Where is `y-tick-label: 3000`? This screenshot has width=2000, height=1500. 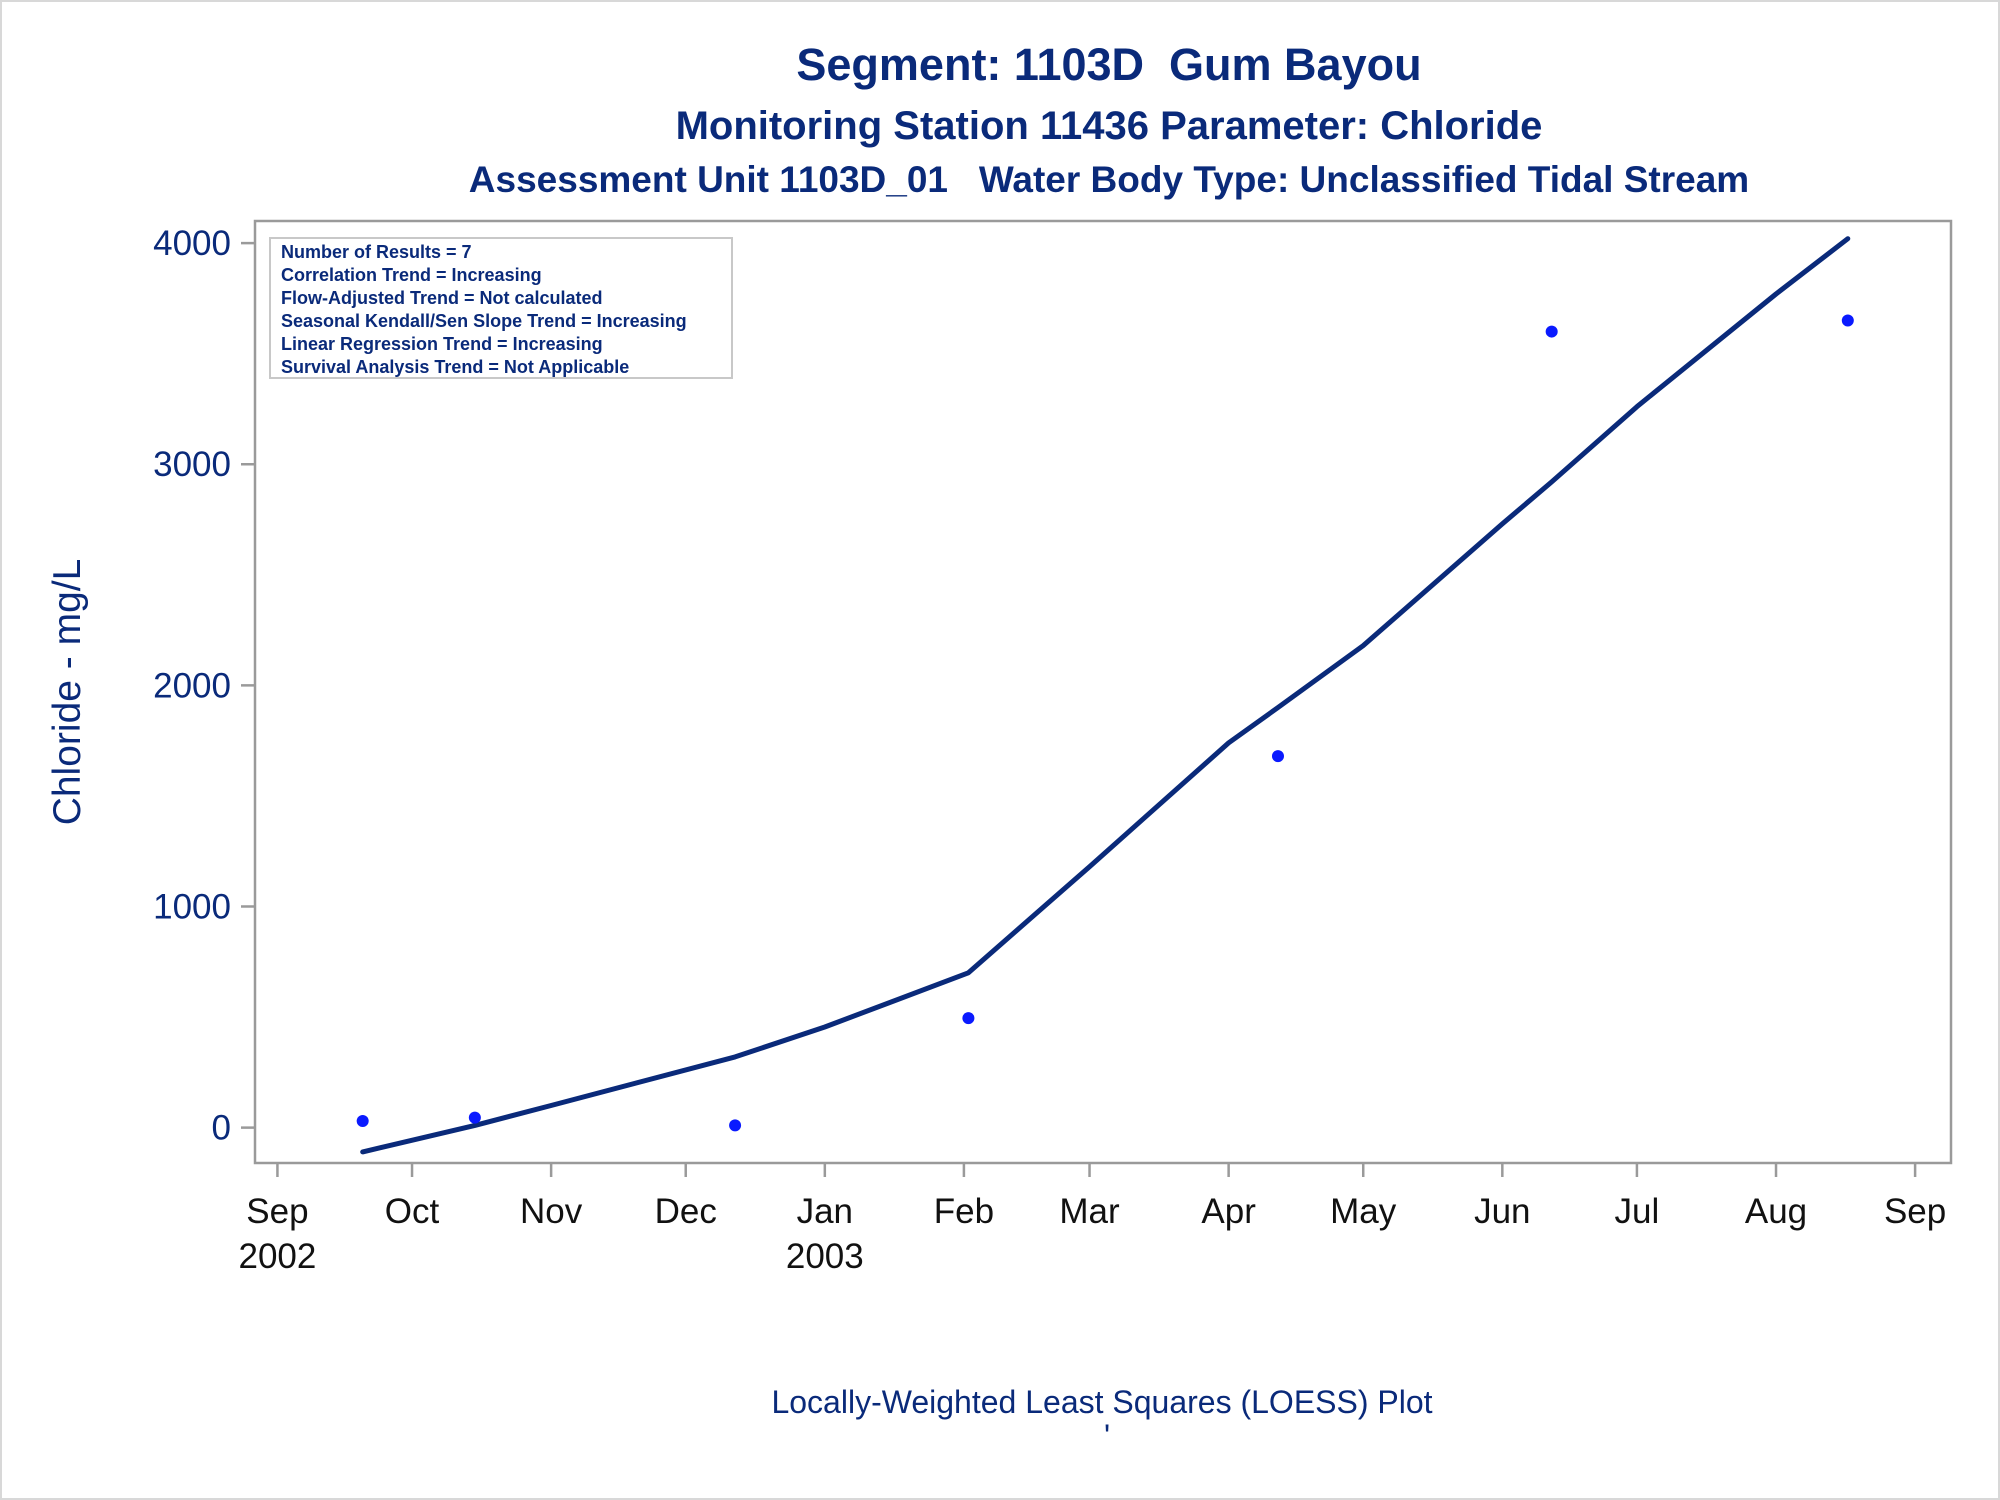 y-tick-label: 3000 is located at coordinates (192, 464).